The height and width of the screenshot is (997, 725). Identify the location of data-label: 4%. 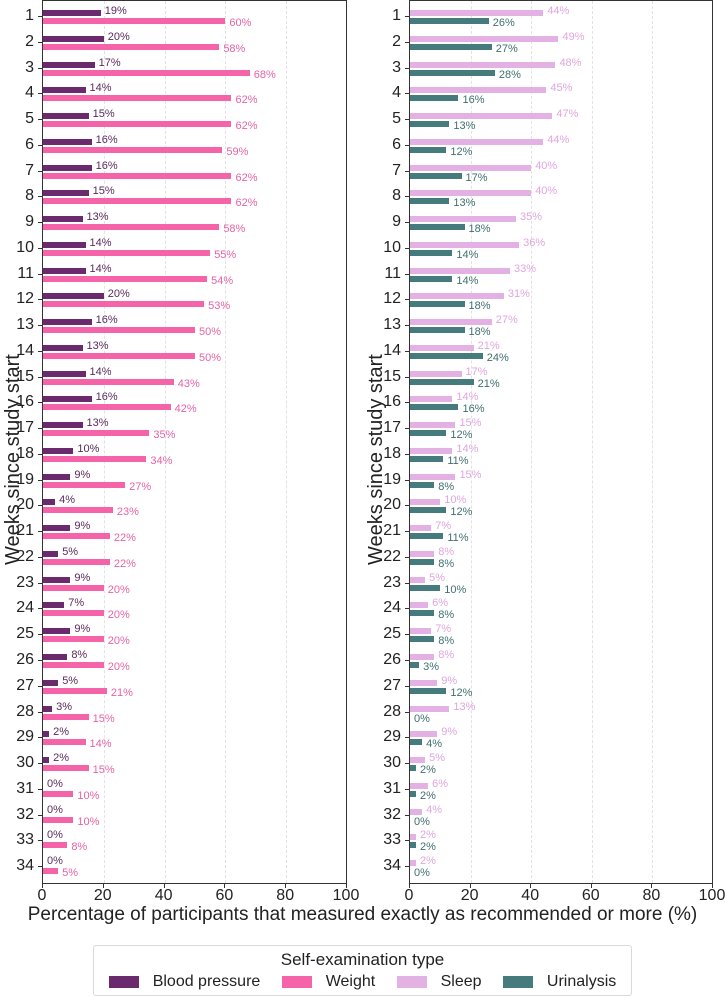
(434, 809).